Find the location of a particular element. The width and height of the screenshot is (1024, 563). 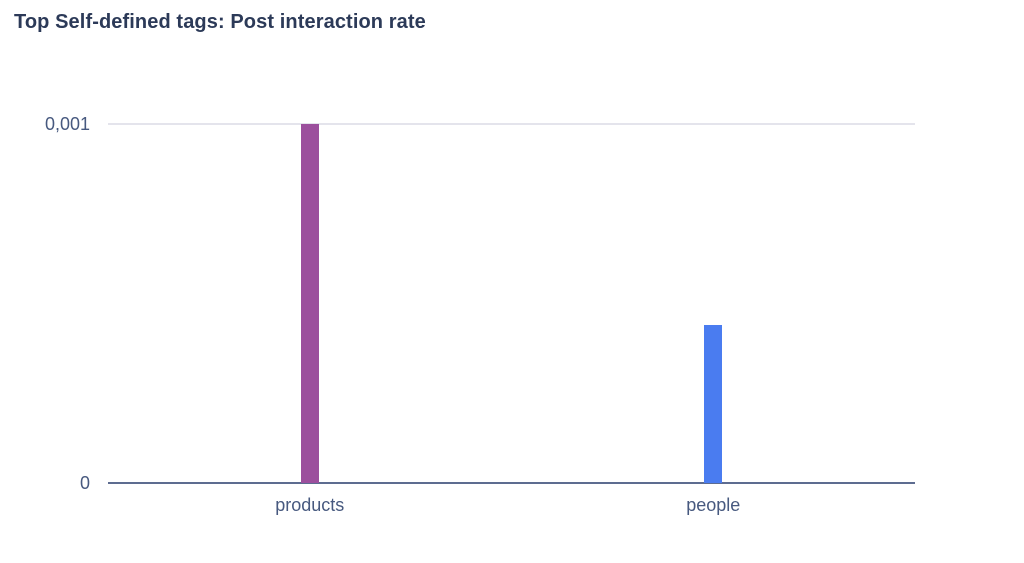

y-gridline is located at coordinates (511, 124).